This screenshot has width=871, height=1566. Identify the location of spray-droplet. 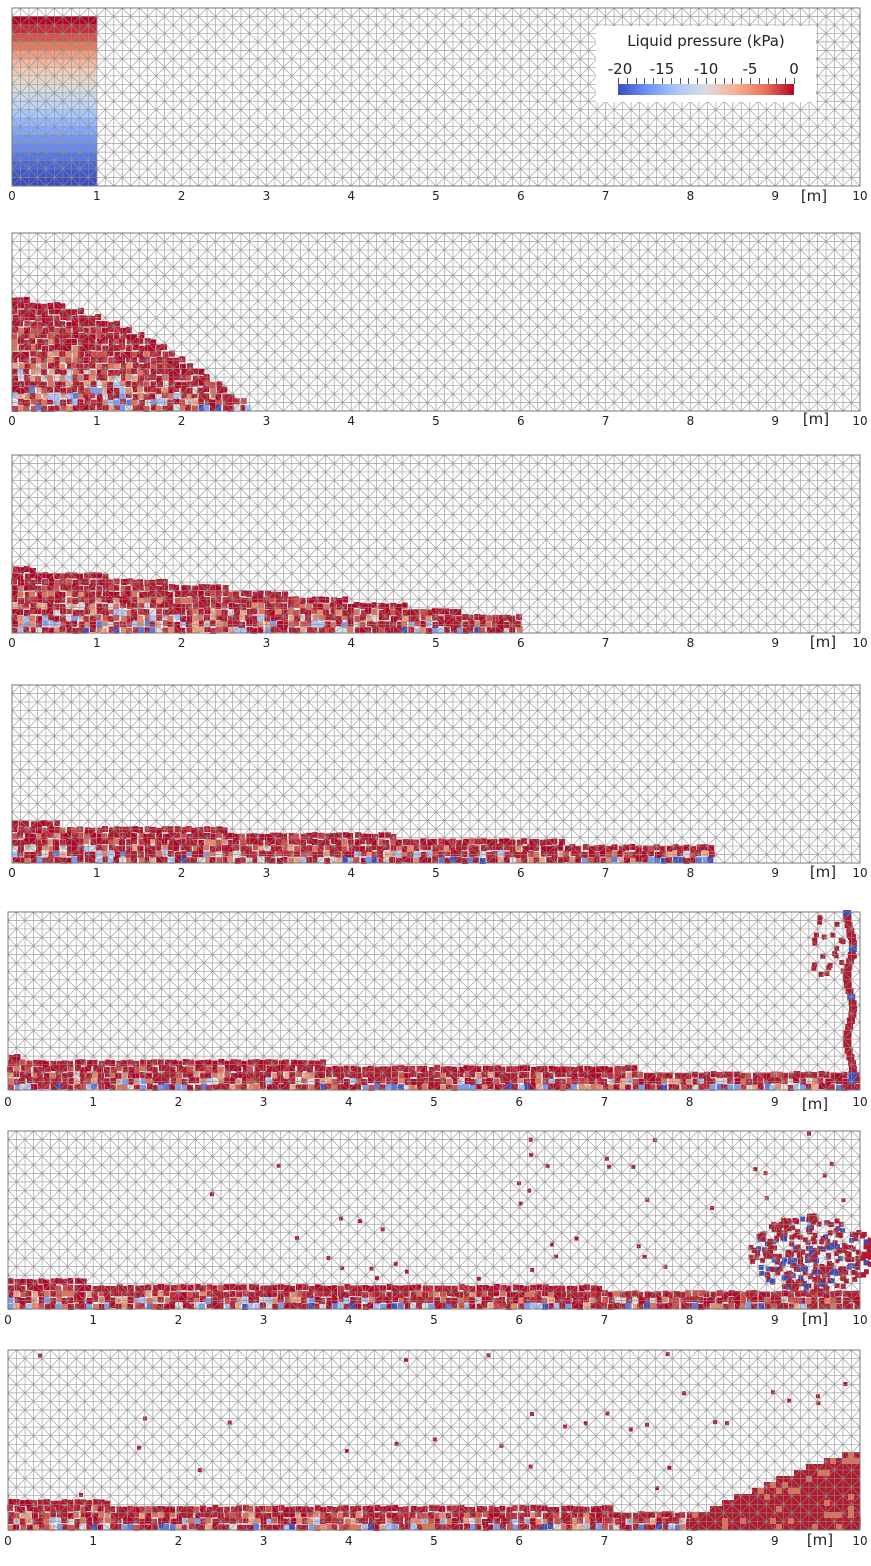
(712, 1207).